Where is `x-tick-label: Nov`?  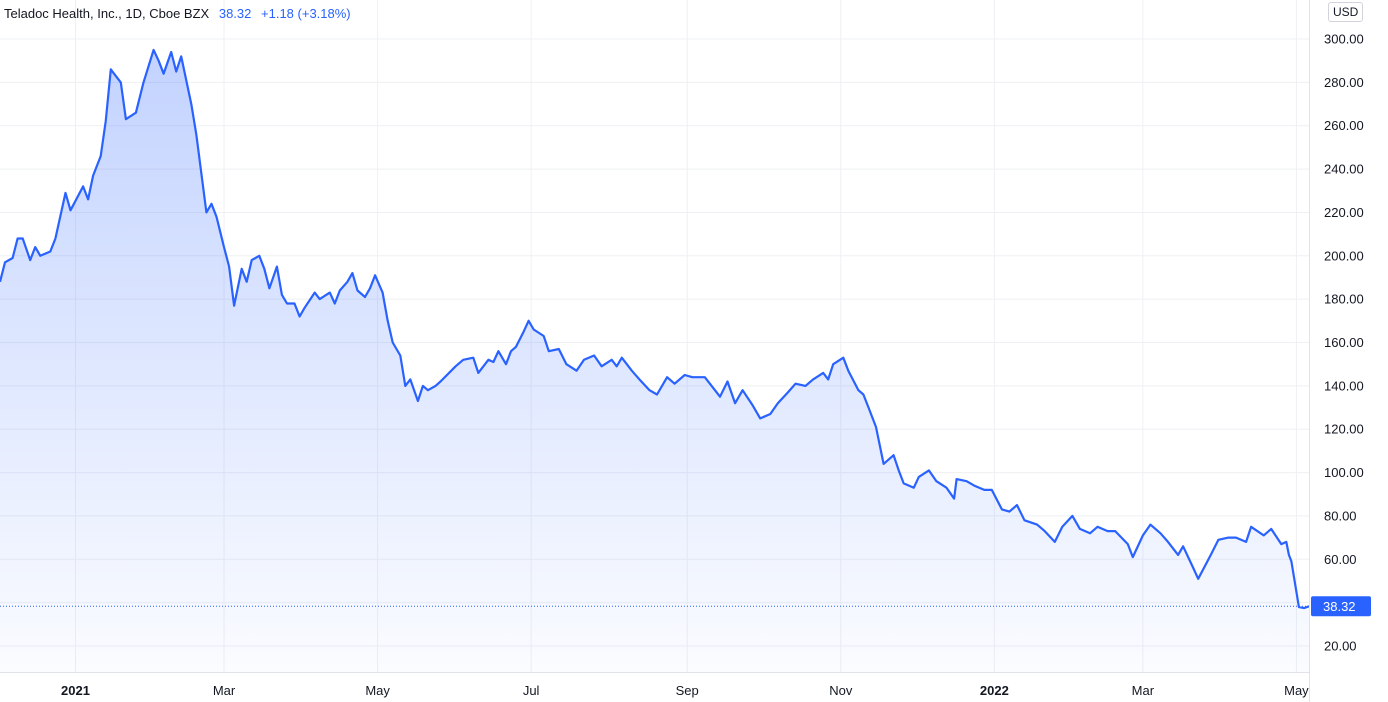
x-tick-label: Nov is located at coordinates (841, 690).